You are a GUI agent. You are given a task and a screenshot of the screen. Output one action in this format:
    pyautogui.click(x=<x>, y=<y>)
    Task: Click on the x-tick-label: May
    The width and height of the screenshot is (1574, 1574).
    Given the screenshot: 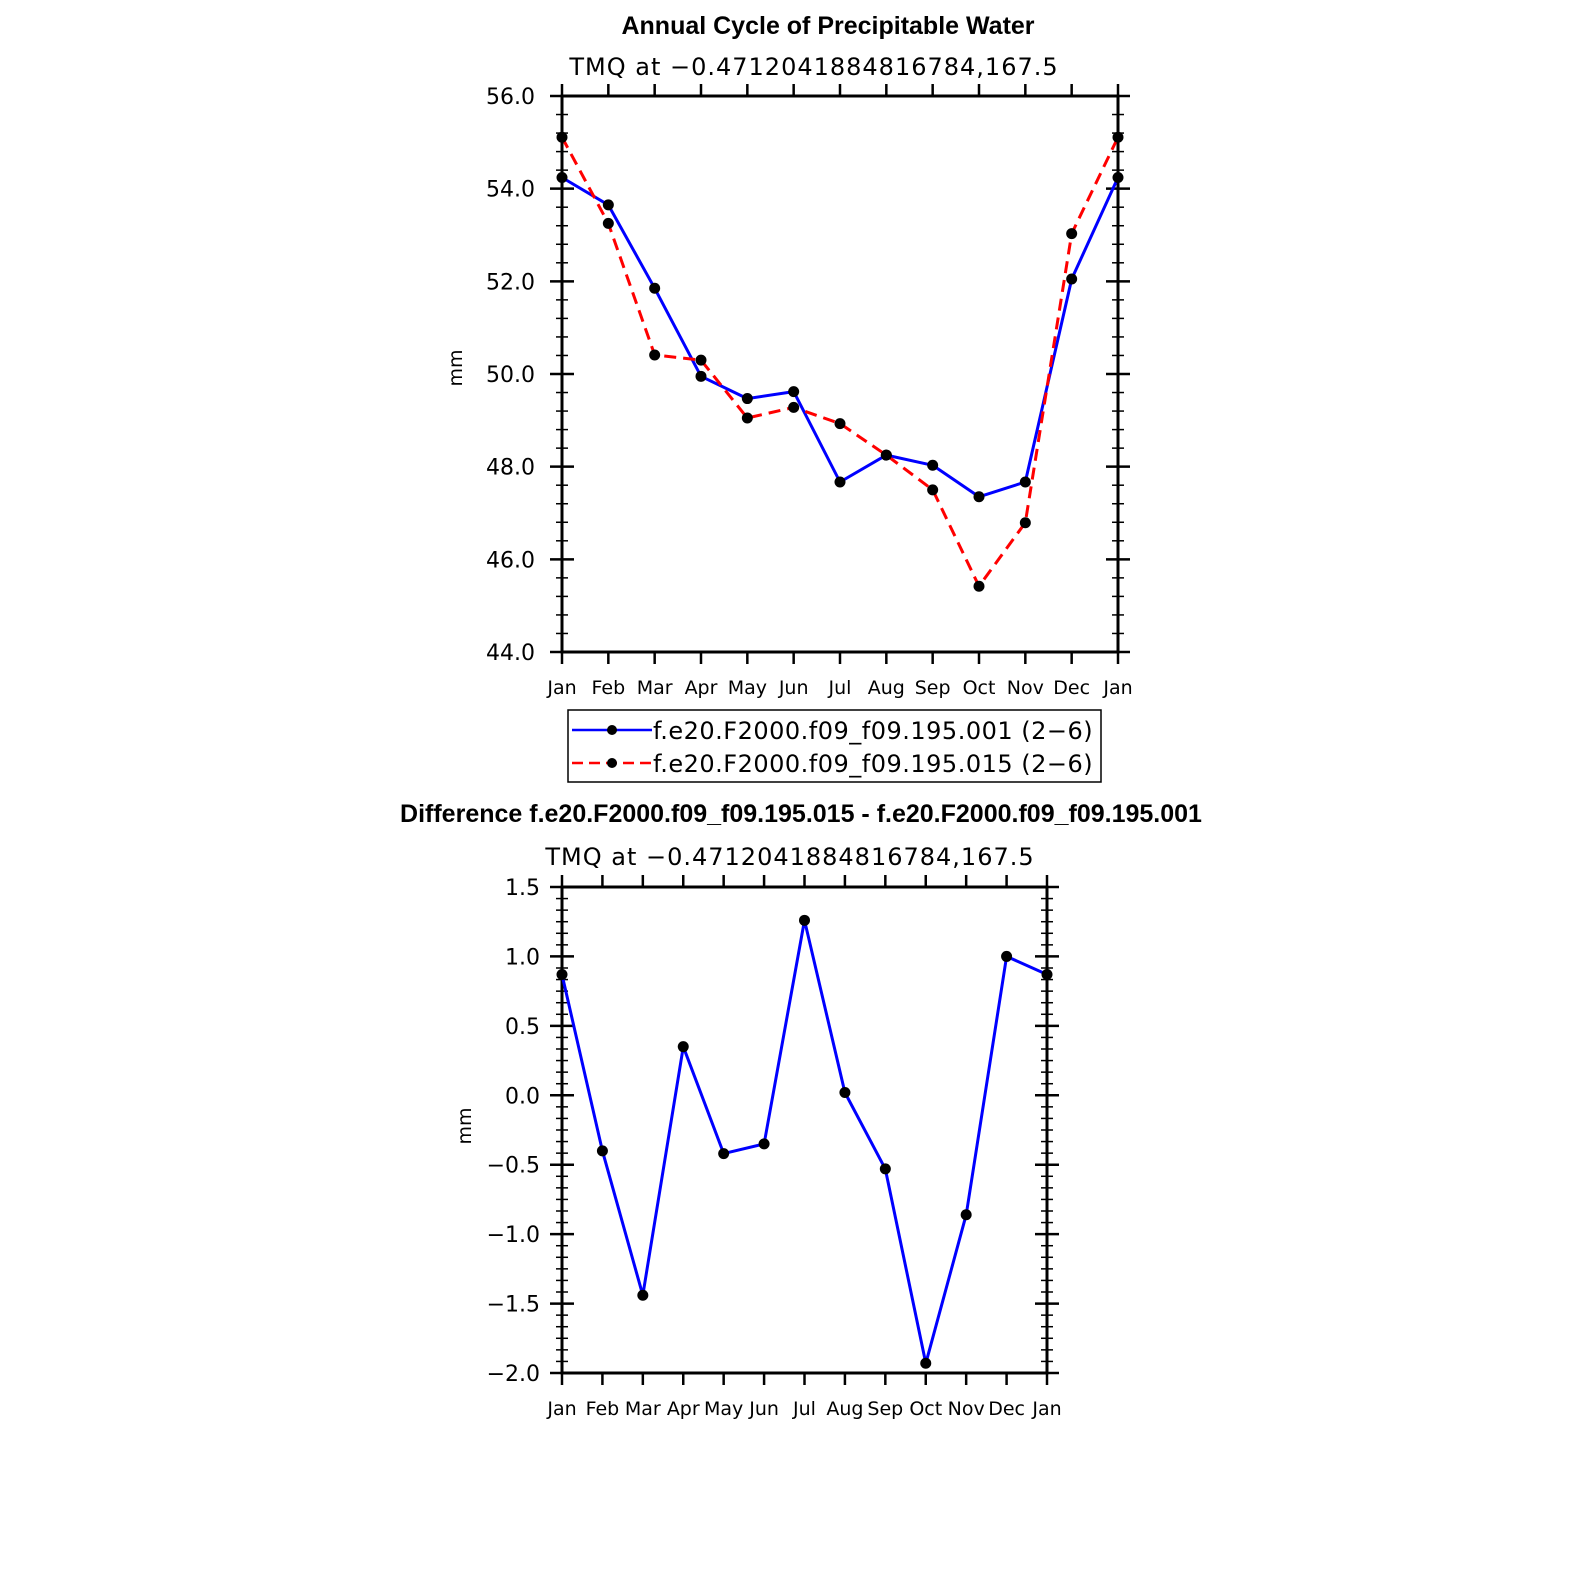 What is the action you would take?
    pyautogui.click(x=723, y=1409)
    